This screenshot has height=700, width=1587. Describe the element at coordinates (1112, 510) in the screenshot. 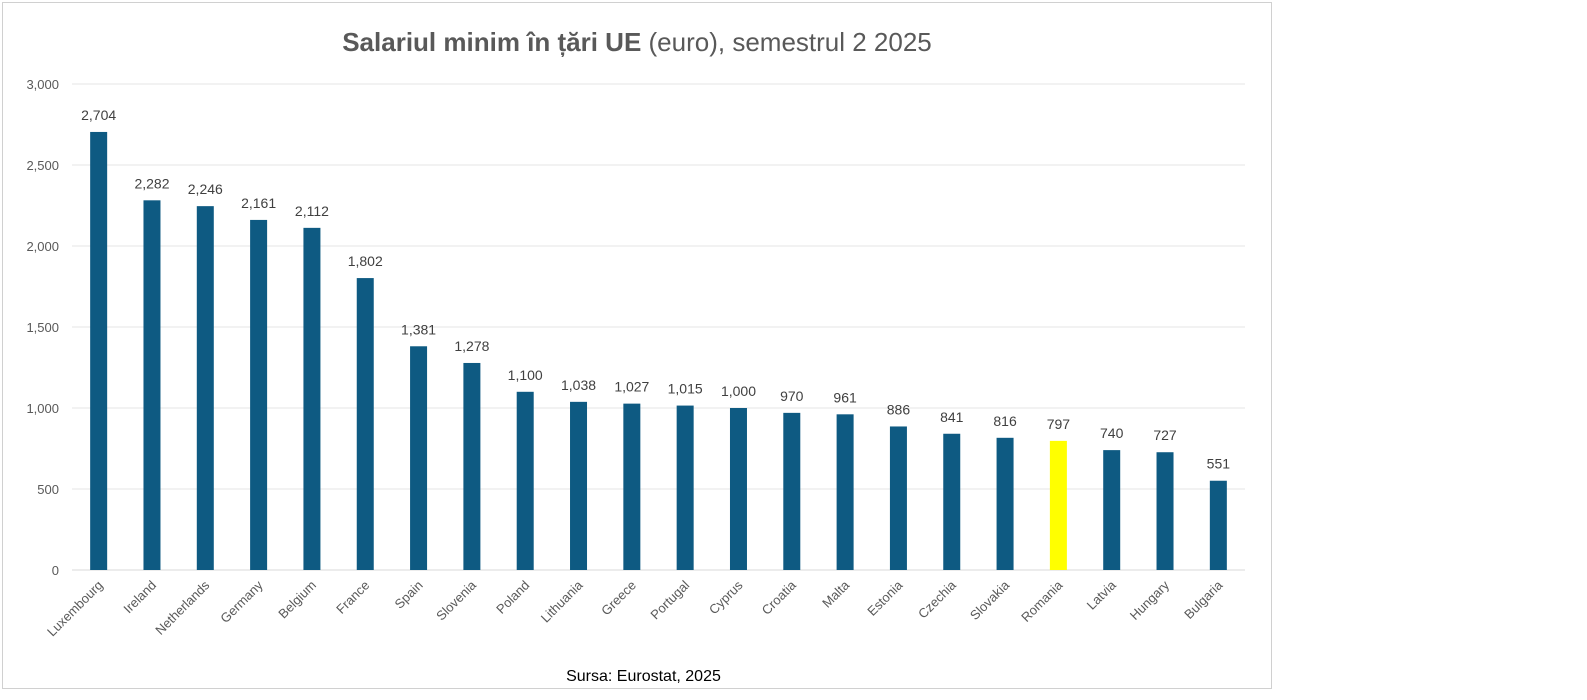

I see `bar-latvia` at that location.